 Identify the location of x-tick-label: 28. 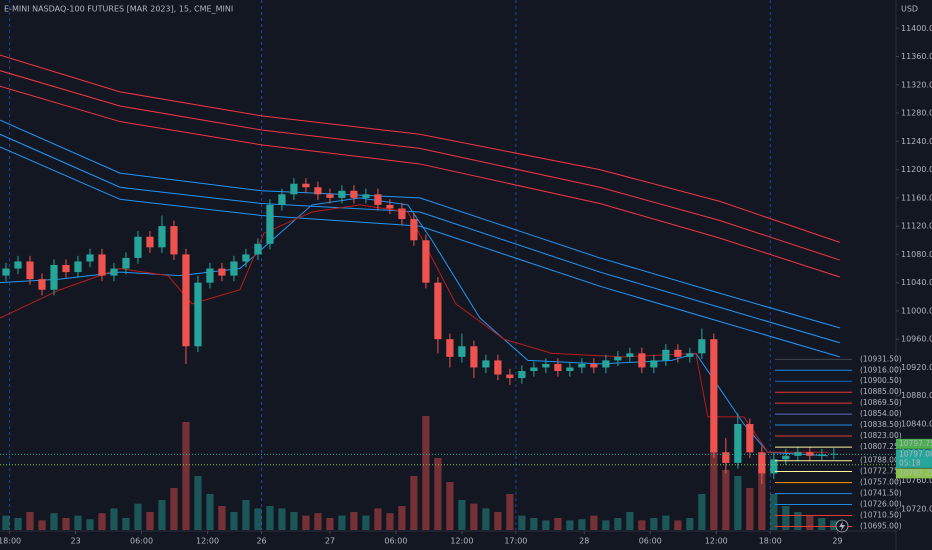
(584, 541).